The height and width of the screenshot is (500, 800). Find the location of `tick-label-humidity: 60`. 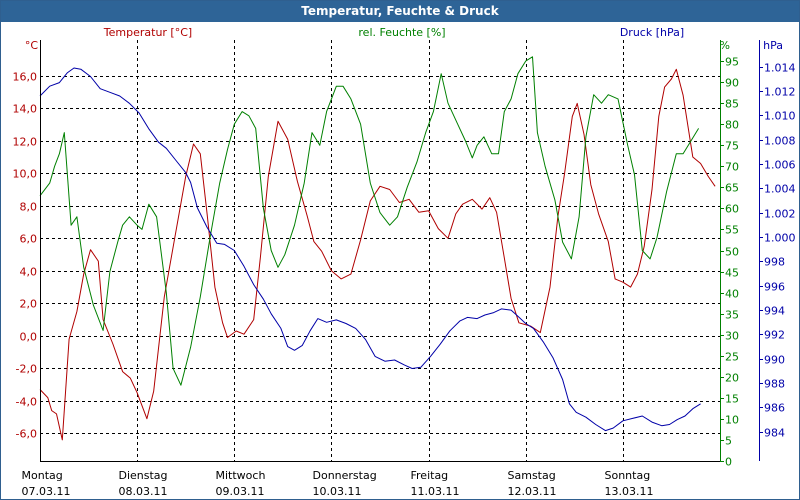

tick-label-humidity: 60 is located at coordinates (732, 209).